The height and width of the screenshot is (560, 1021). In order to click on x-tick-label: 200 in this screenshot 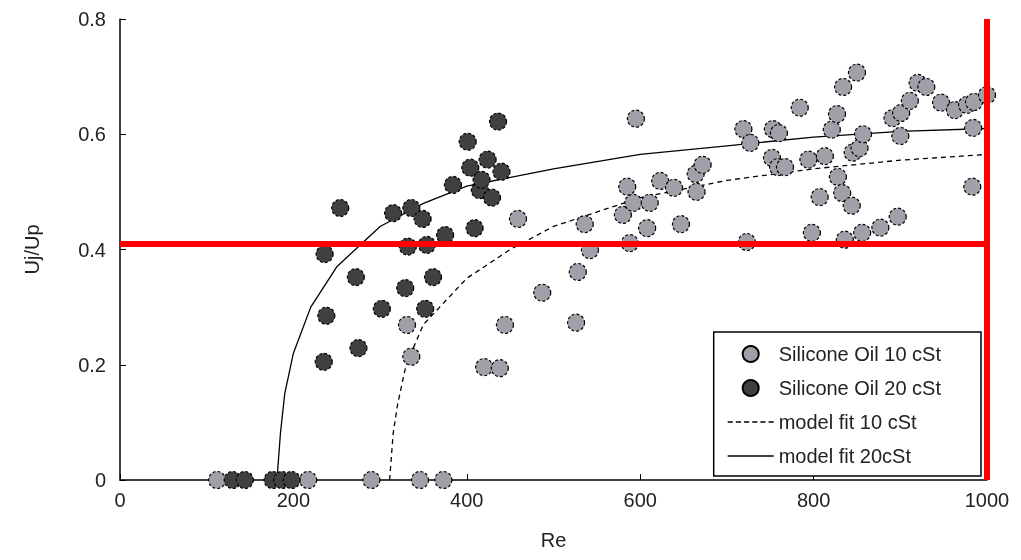, I will do `click(293, 500)`.